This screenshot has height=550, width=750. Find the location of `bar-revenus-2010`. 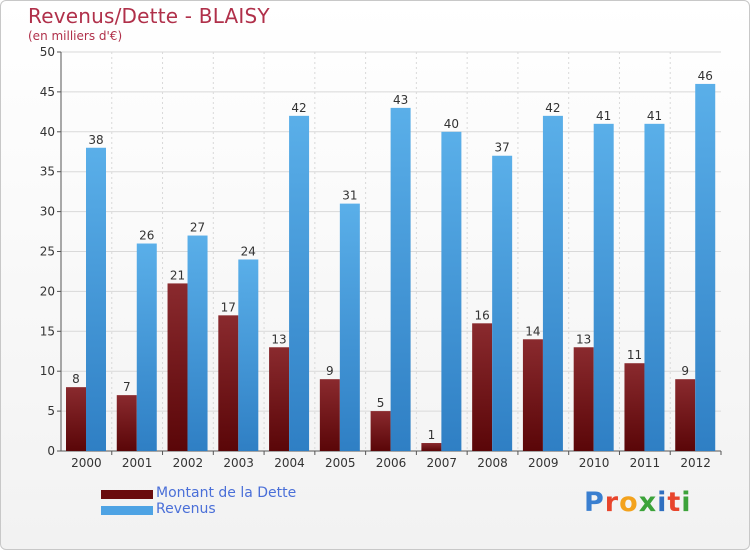

bar-revenus-2010 is located at coordinates (603, 287).